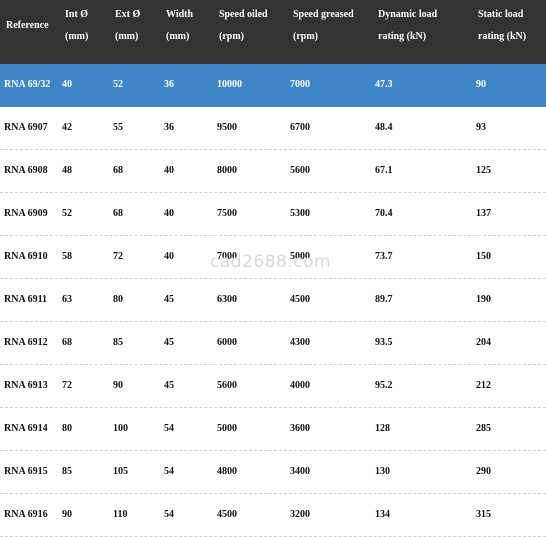 This screenshot has width=546, height=537. Describe the element at coordinates (77, 25) in the screenshot. I see `header-int-diameter: Int Ø (mm)` at that location.